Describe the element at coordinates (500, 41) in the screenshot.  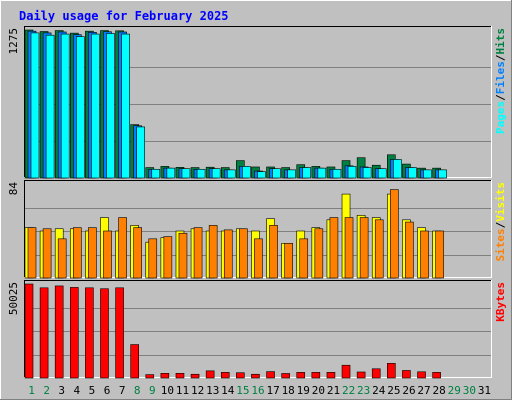
I see `legend-entry: Hits` at that location.